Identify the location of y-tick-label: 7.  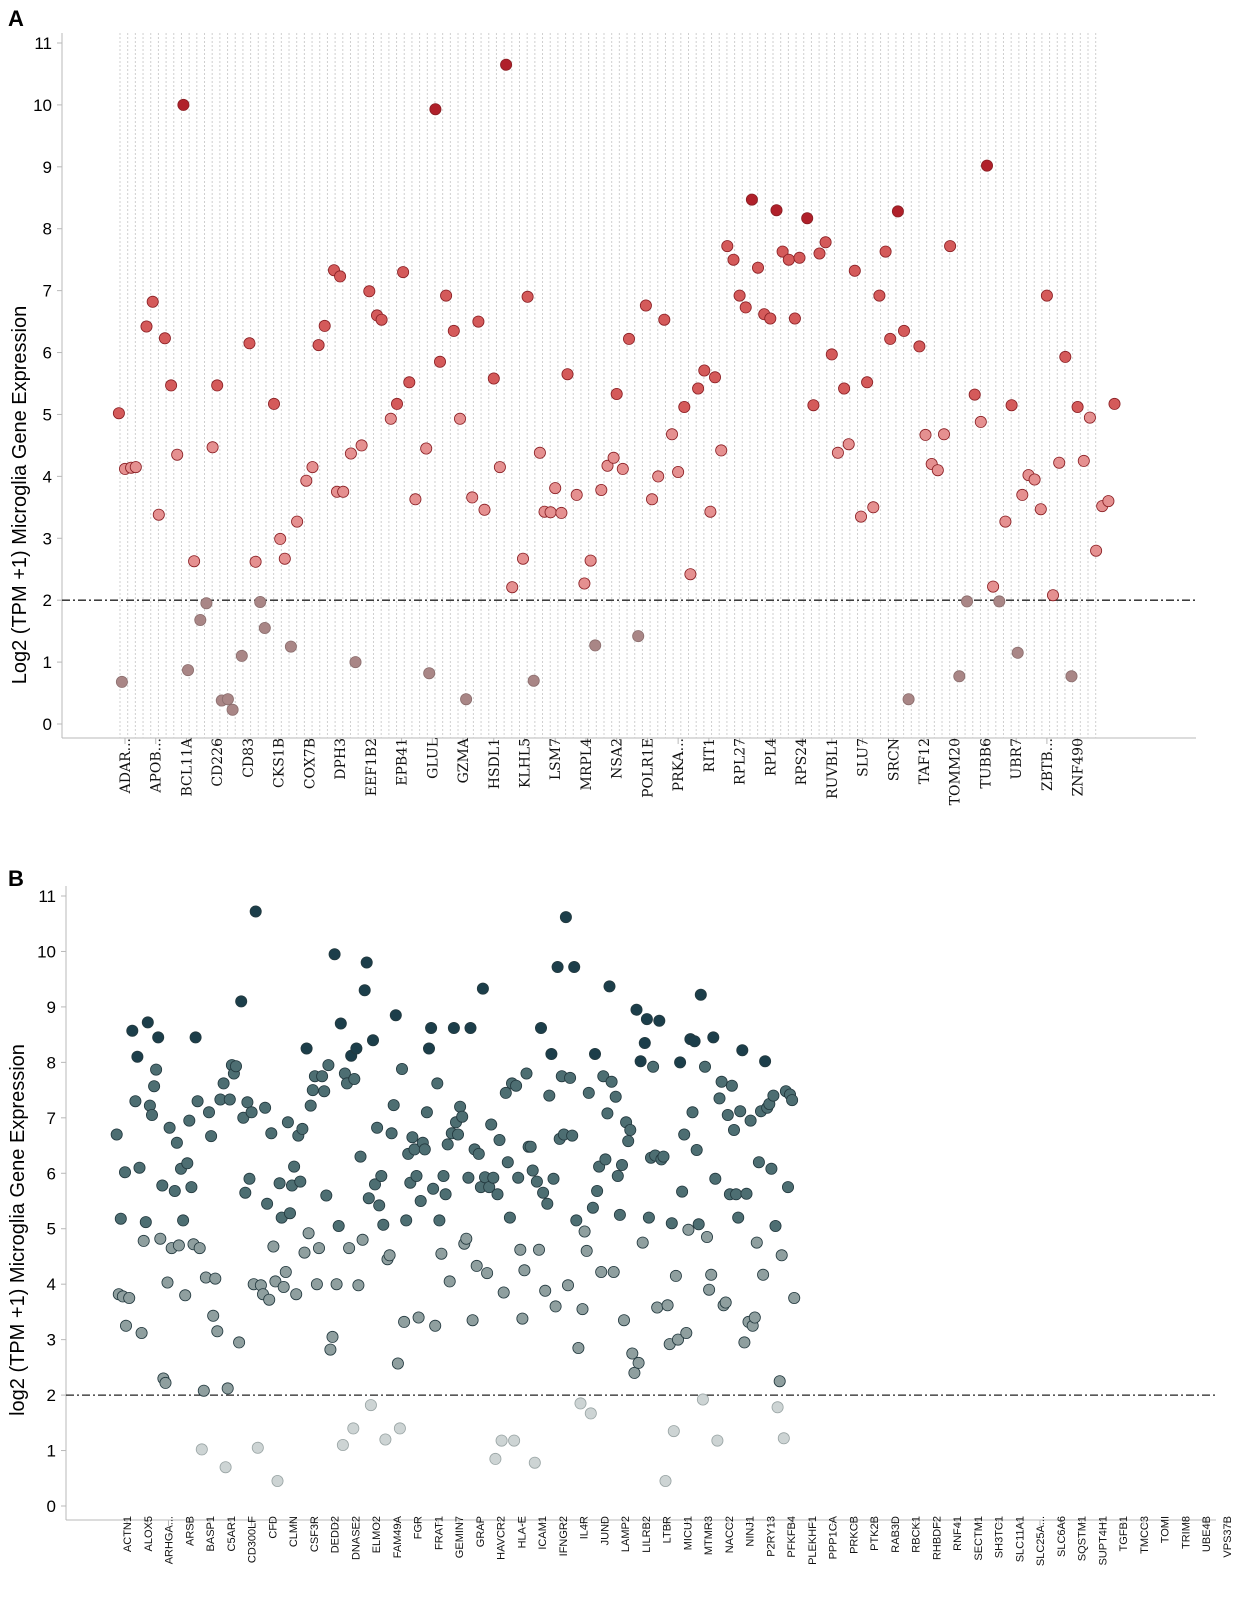
(47, 291).